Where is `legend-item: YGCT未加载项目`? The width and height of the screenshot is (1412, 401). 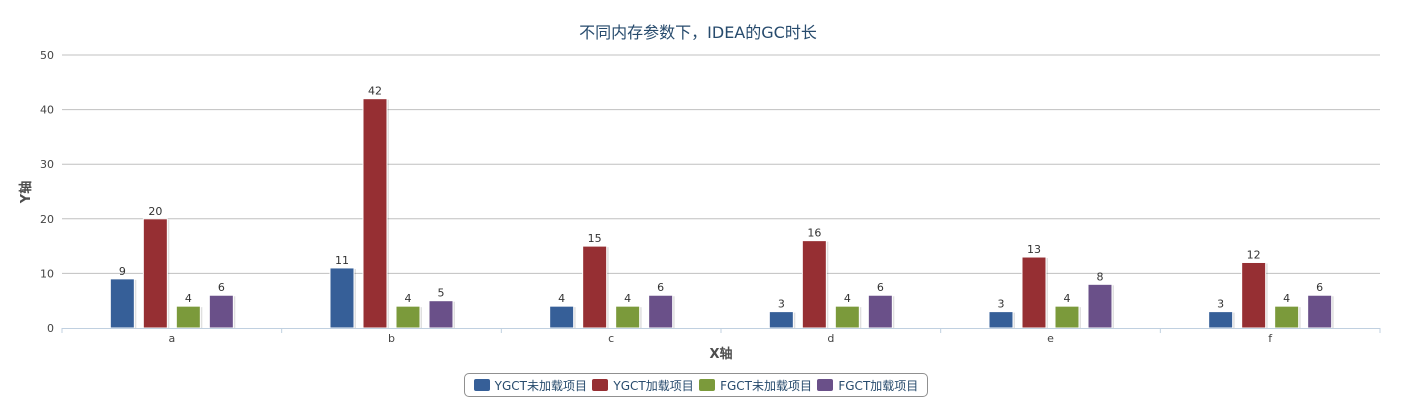
legend-item: YGCT未加载项目 is located at coordinates (530, 385).